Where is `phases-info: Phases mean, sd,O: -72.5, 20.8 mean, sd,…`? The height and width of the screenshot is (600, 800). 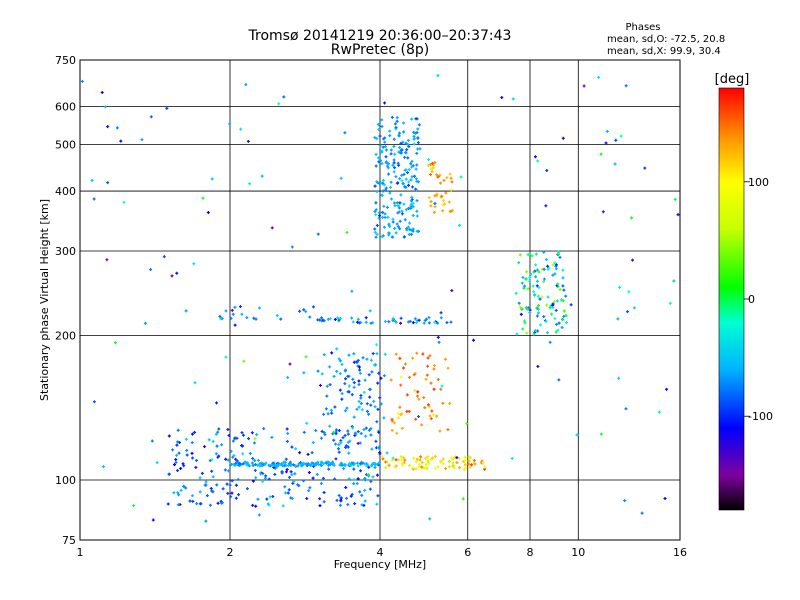
phases-info: Phases mean, sd,O: -72.5, 20.8 mean, sd,… is located at coordinates (666, 39).